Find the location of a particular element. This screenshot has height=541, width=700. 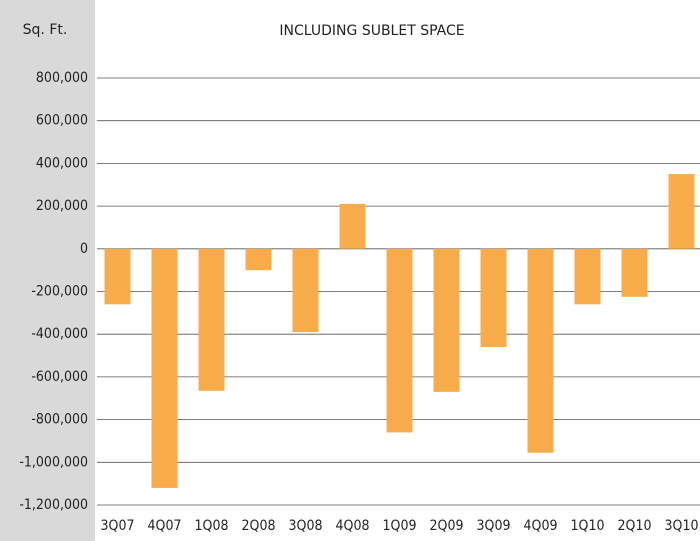

x-tick-label: 4Q09 is located at coordinates (541, 526).